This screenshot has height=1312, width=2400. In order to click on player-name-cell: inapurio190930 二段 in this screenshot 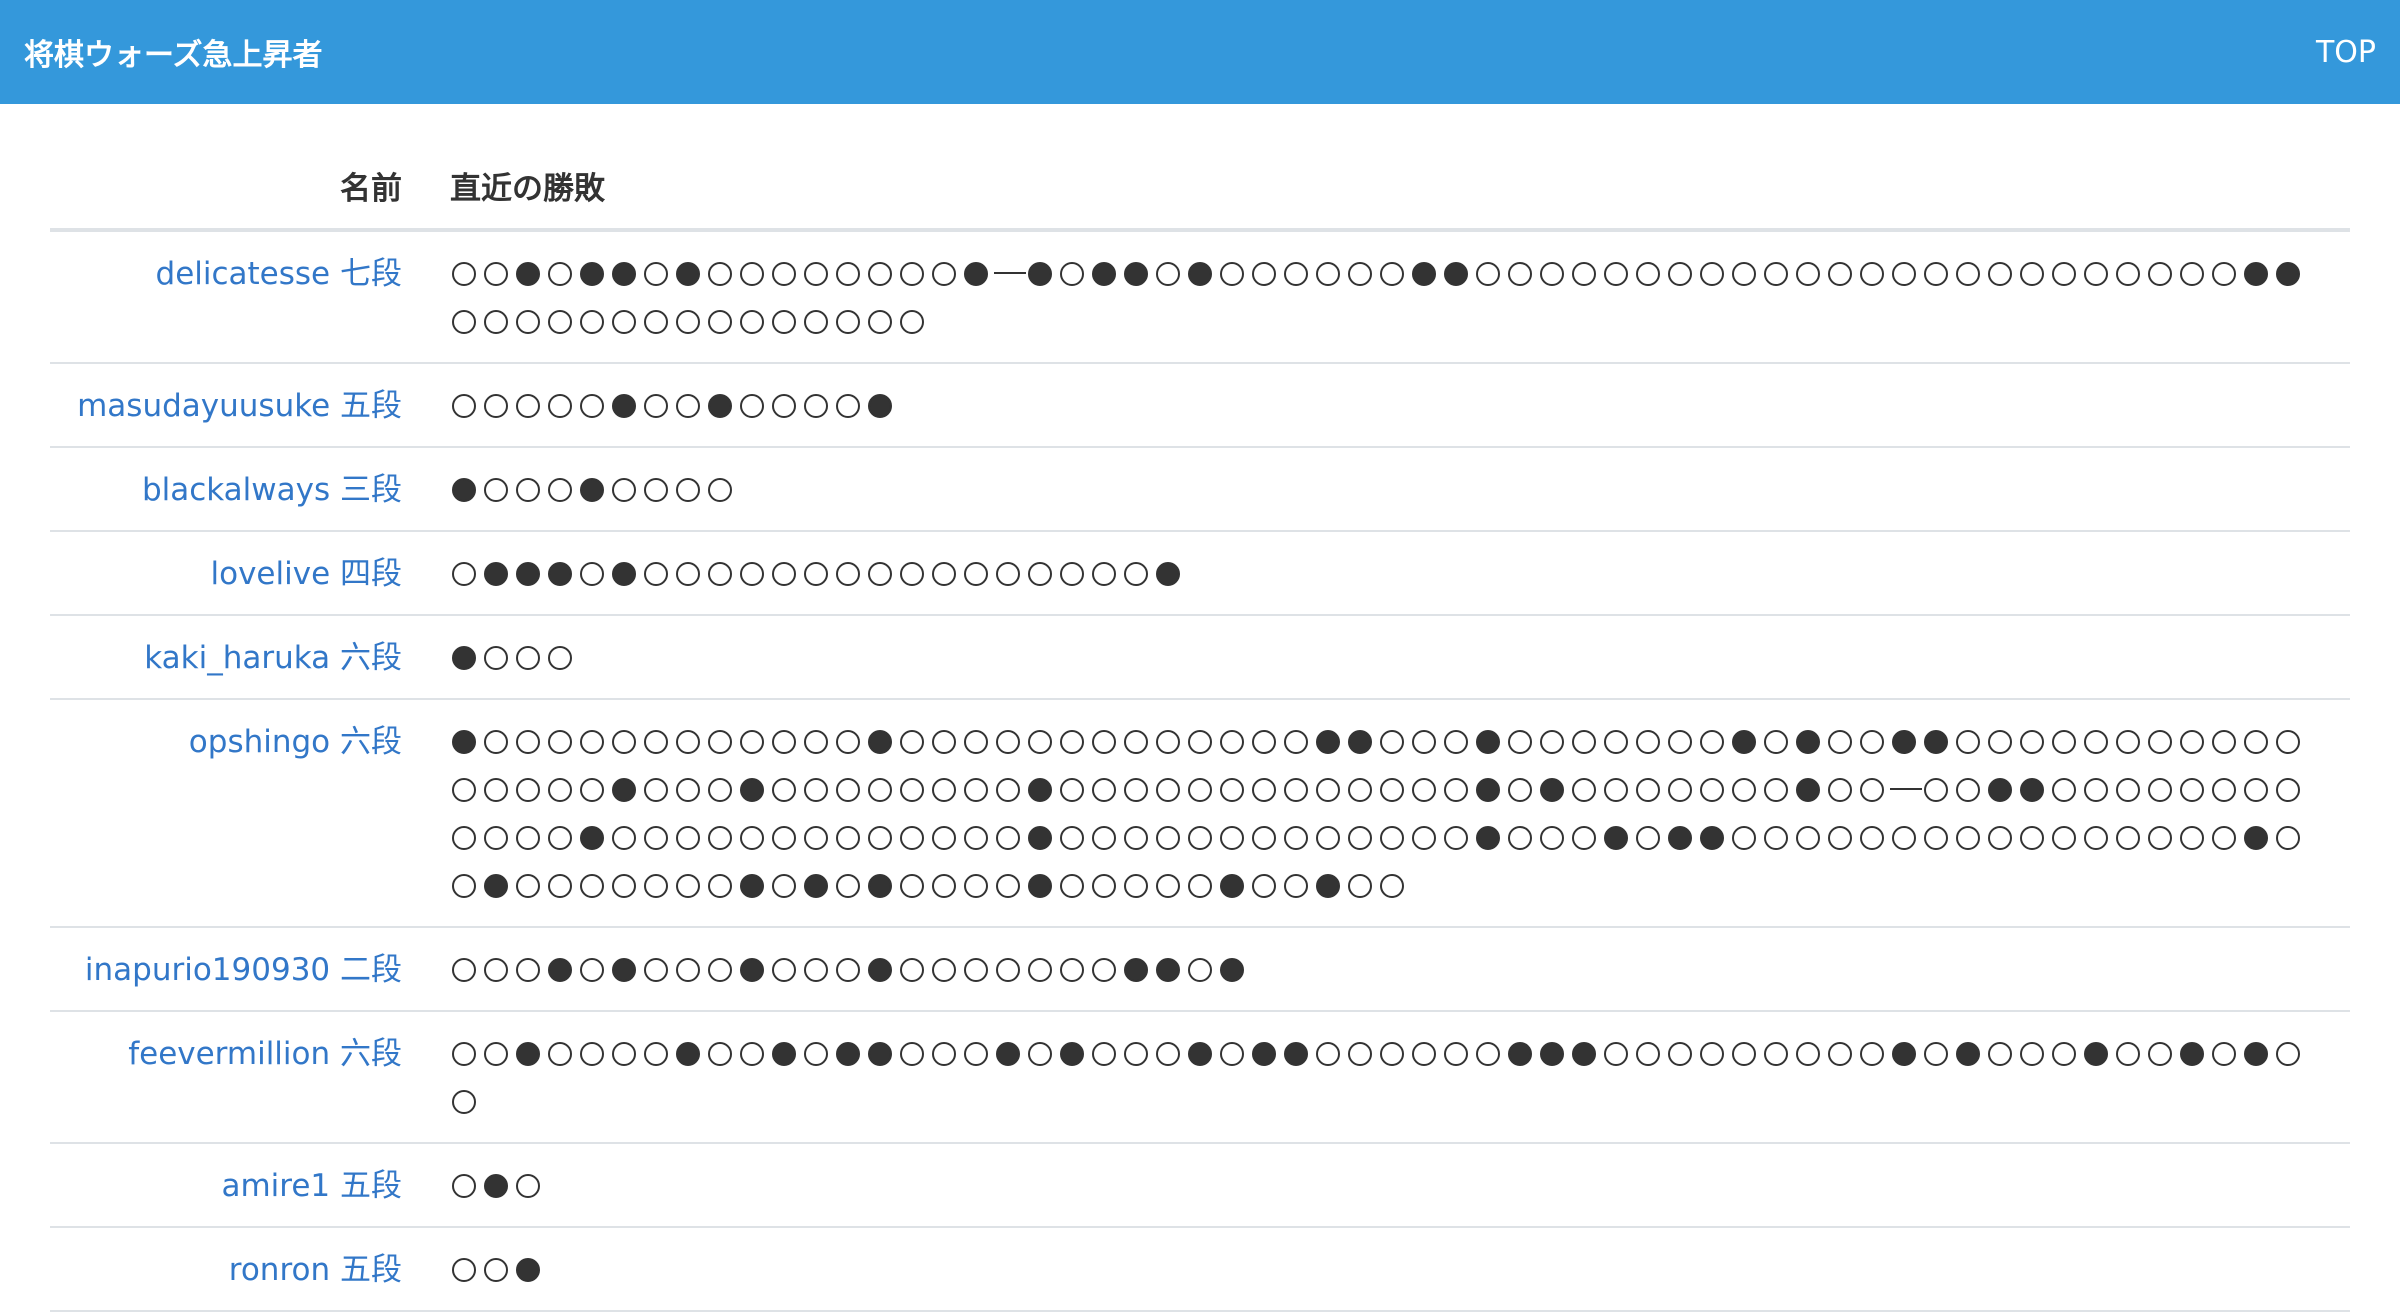, I will do `click(250, 969)`.